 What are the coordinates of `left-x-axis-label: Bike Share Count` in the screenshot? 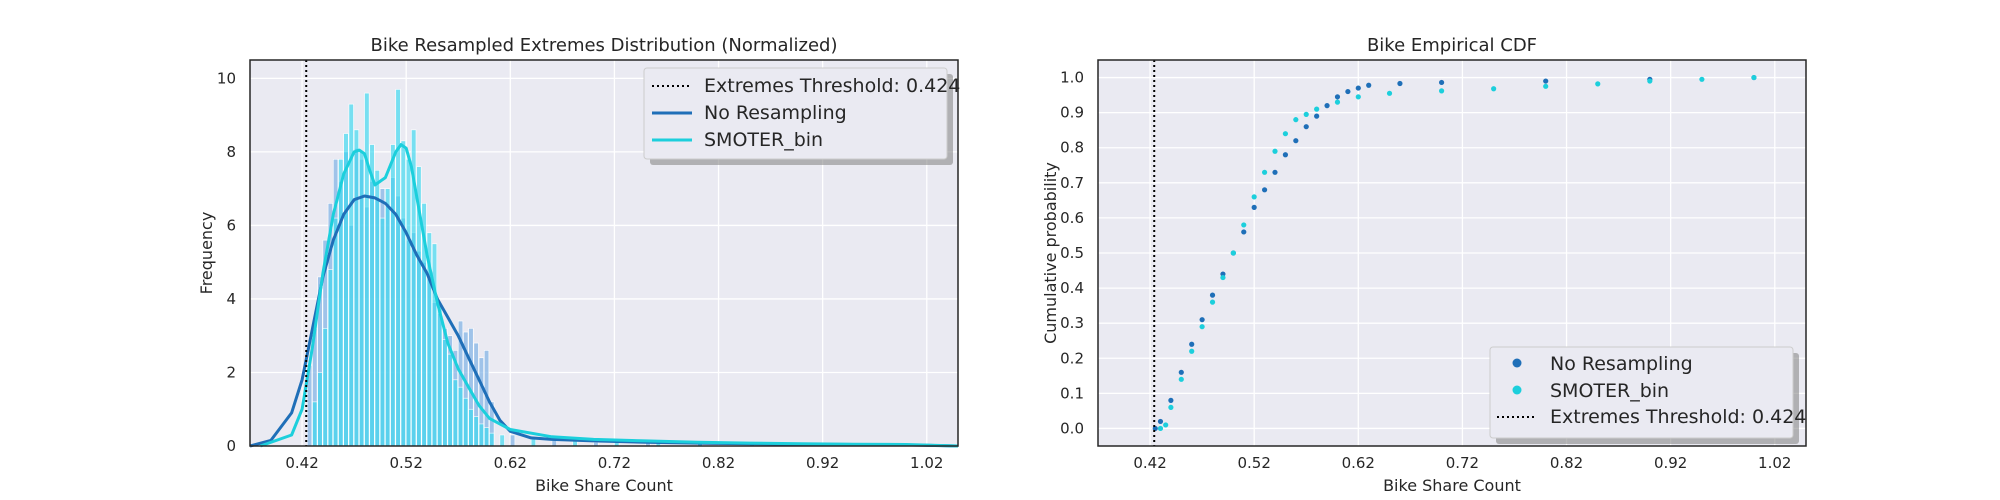 It's located at (604, 485).